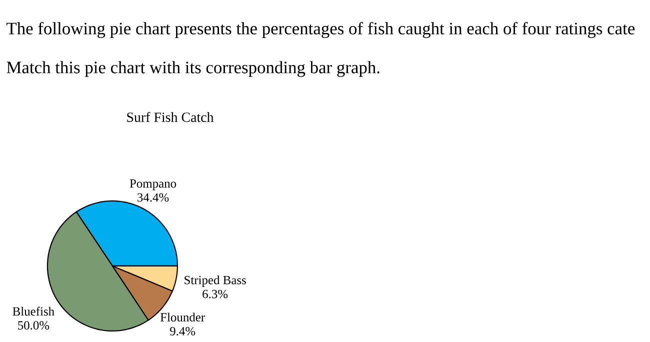 The image size is (650, 342). What do you see at coordinates (193, 69) in the screenshot?
I see `text: Match this pie chart with its corresponding bar graph.` at bounding box center [193, 69].